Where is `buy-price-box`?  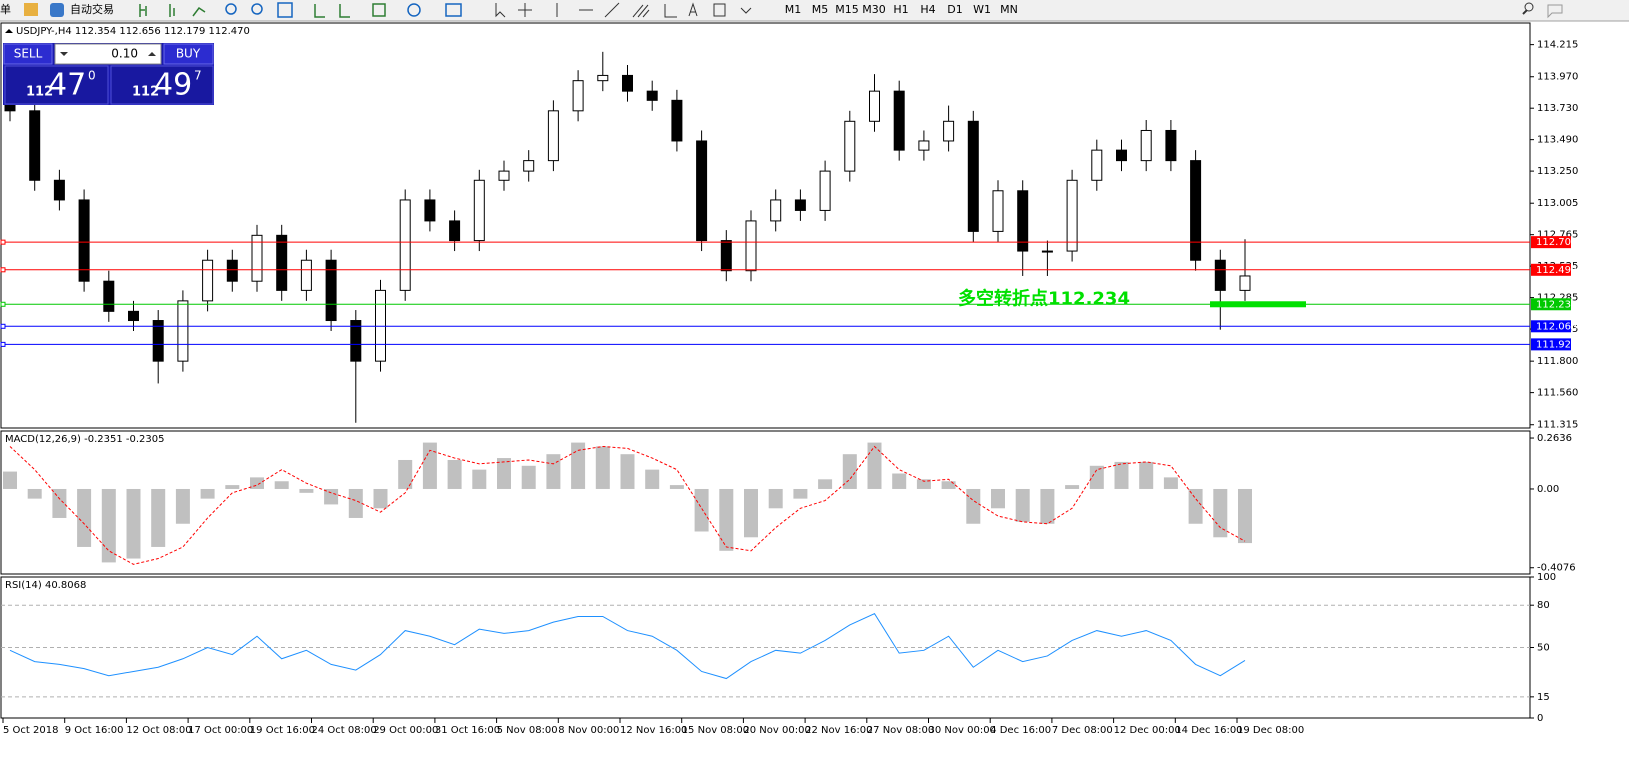 buy-price-box is located at coordinates (162, 85).